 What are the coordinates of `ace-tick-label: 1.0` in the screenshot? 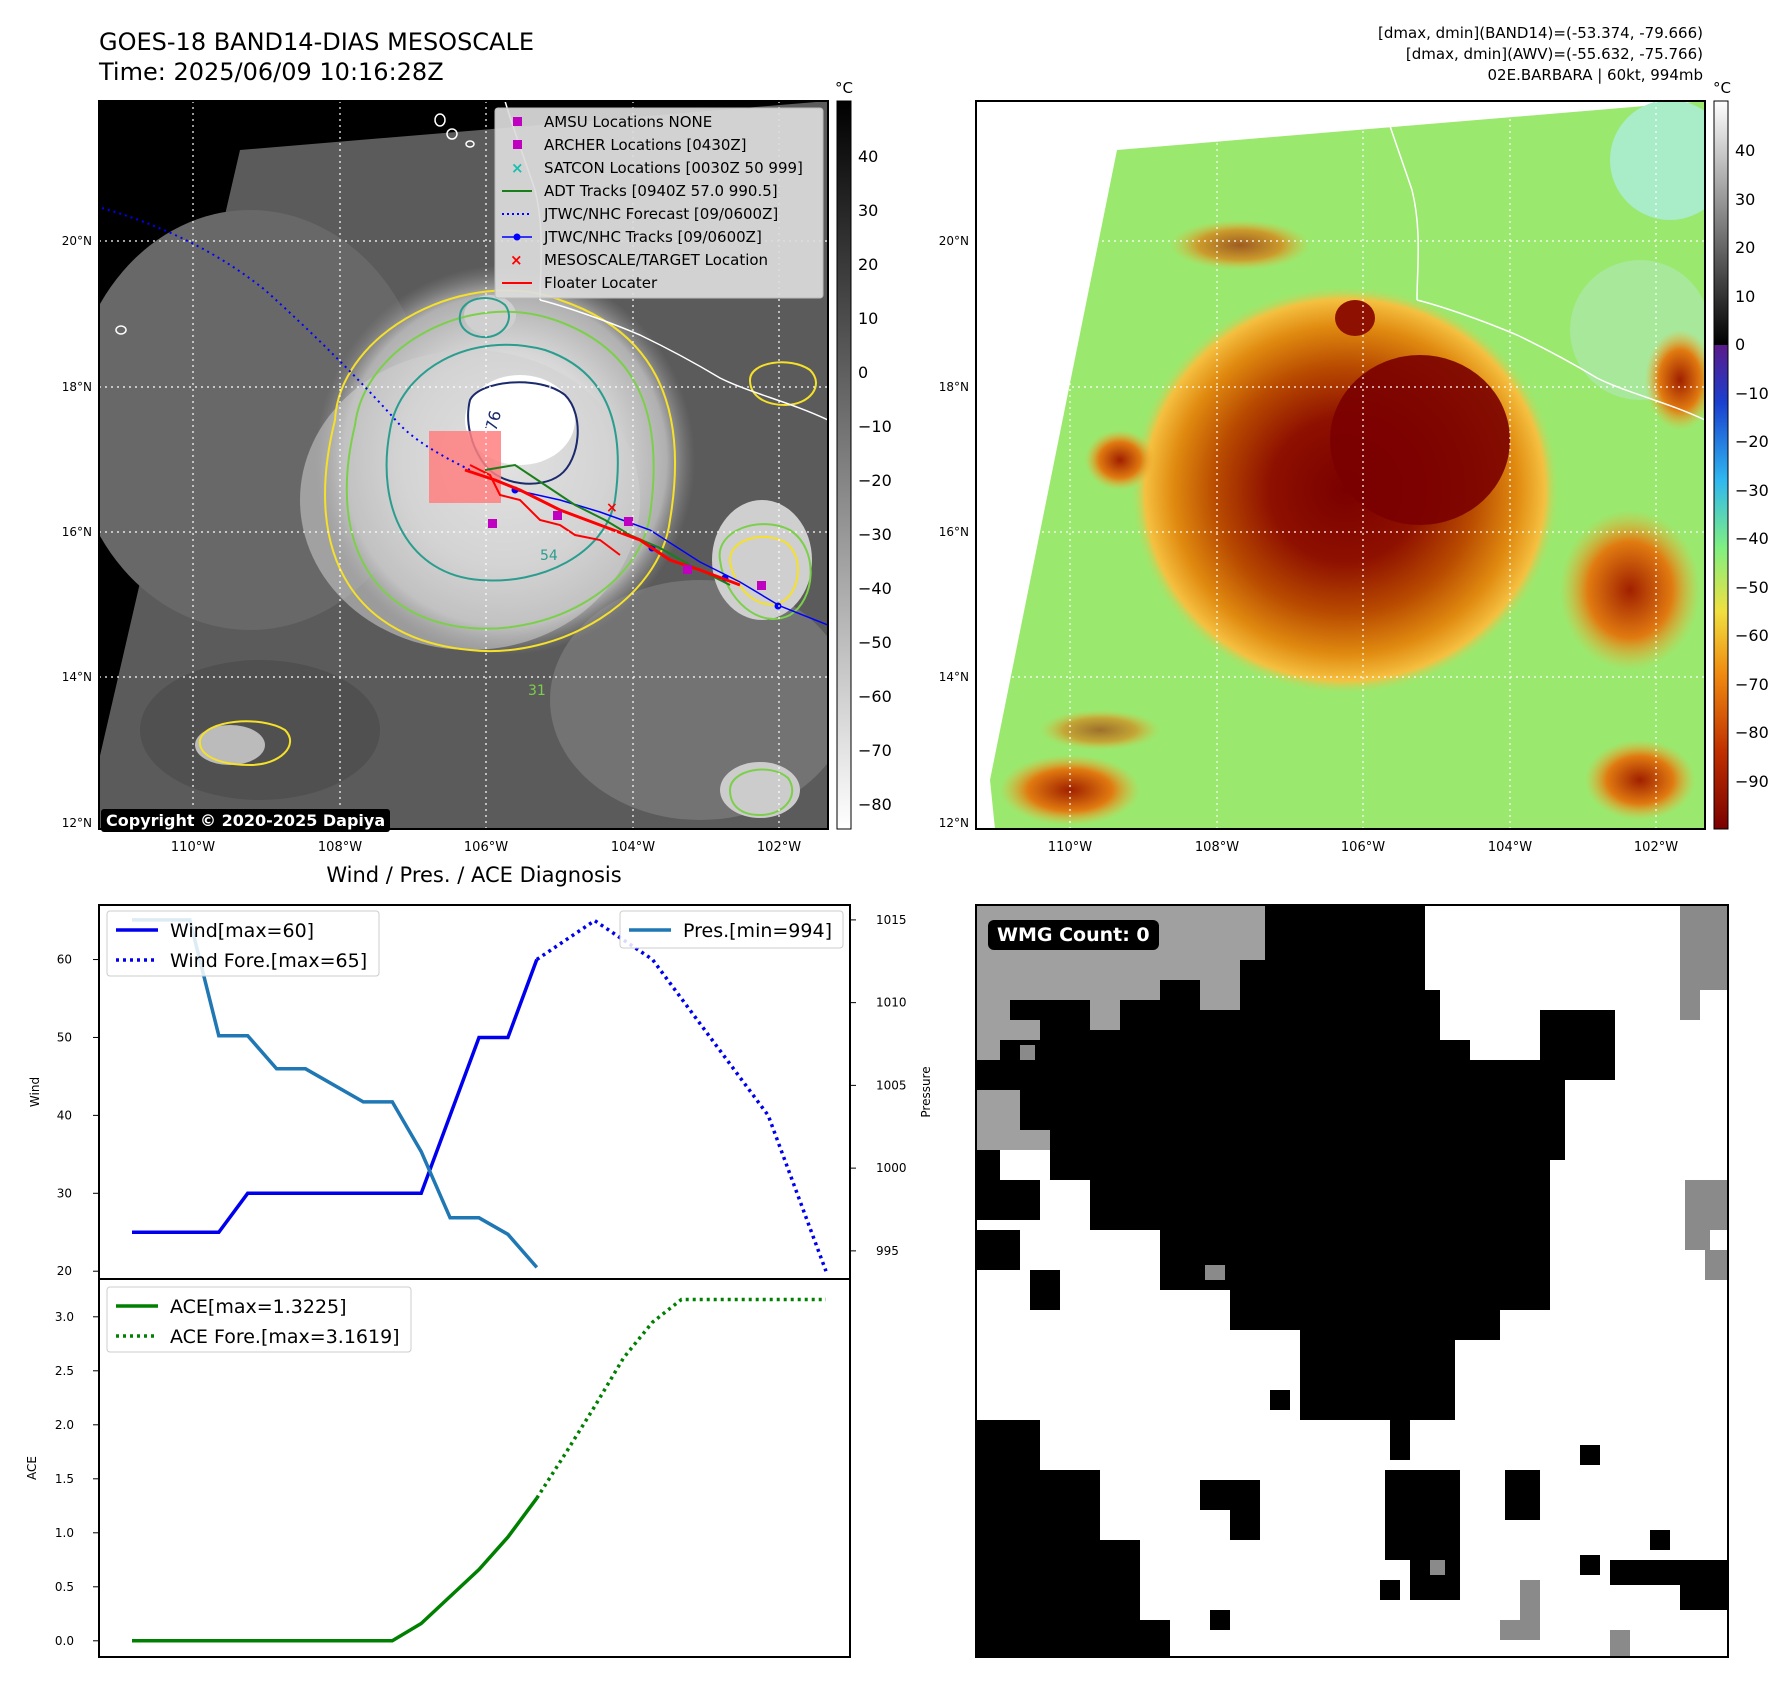 It's located at (64, 1533).